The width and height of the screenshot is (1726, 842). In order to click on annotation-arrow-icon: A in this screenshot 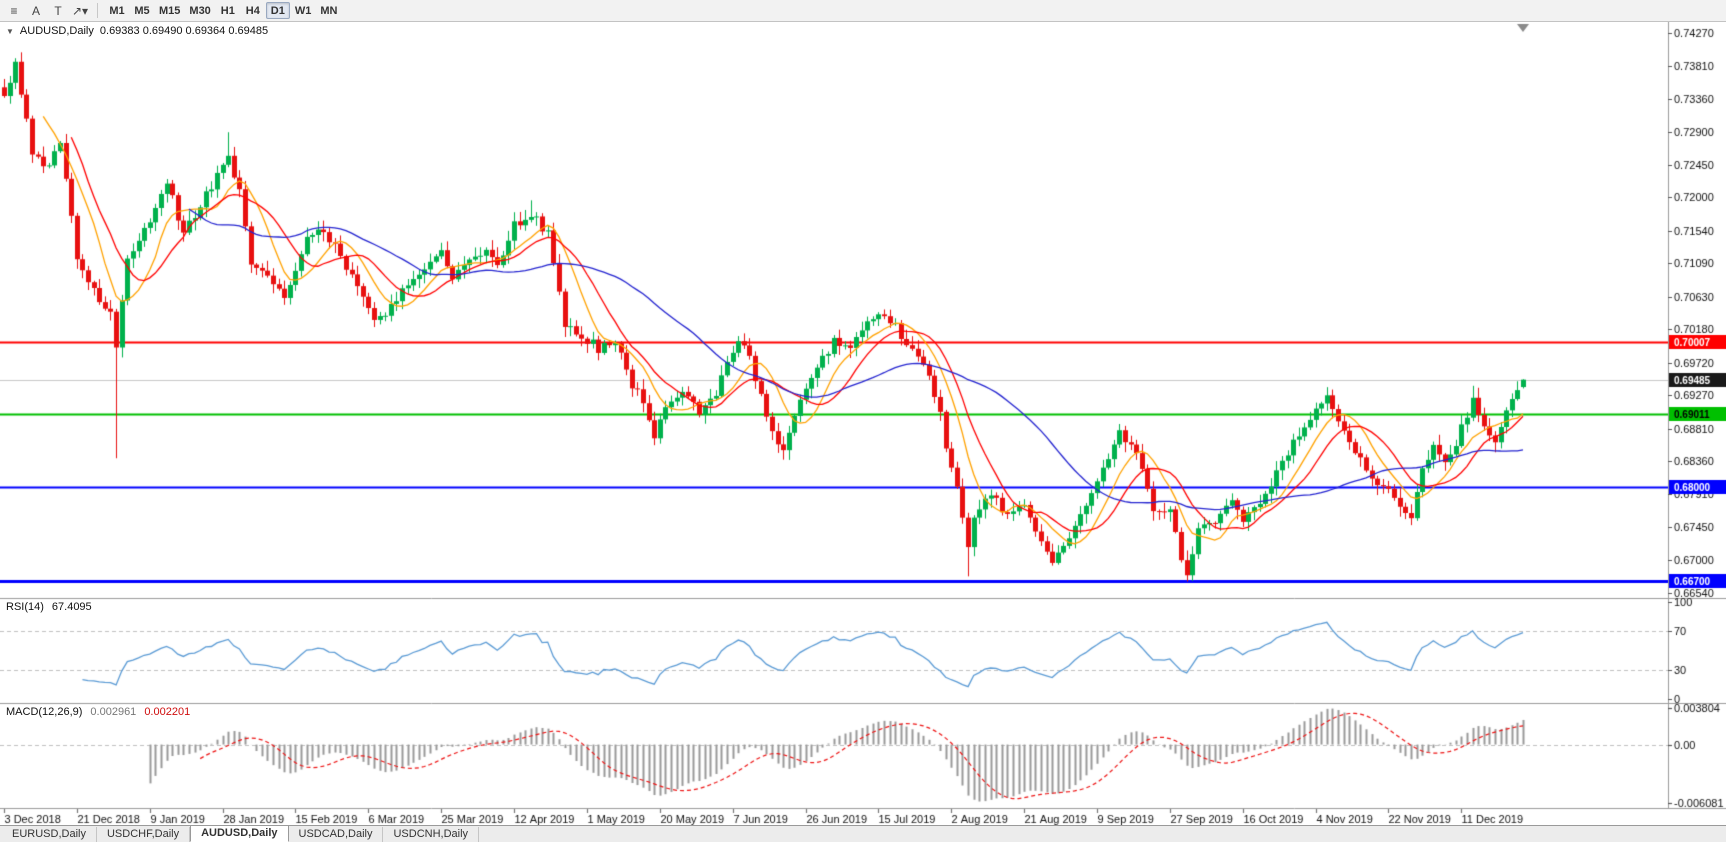, I will do `click(35, 10)`.